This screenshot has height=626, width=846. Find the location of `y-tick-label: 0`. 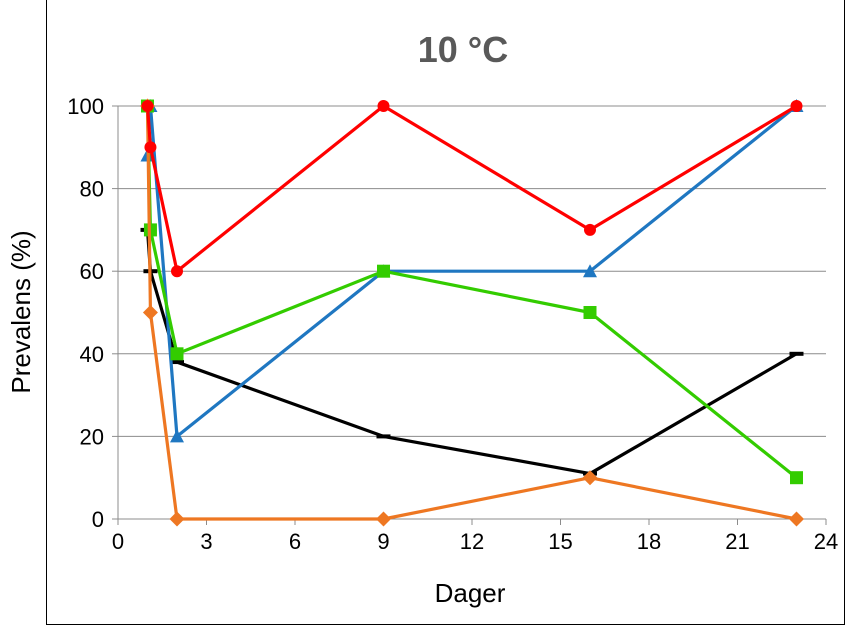

y-tick-label: 0 is located at coordinates (98, 519).